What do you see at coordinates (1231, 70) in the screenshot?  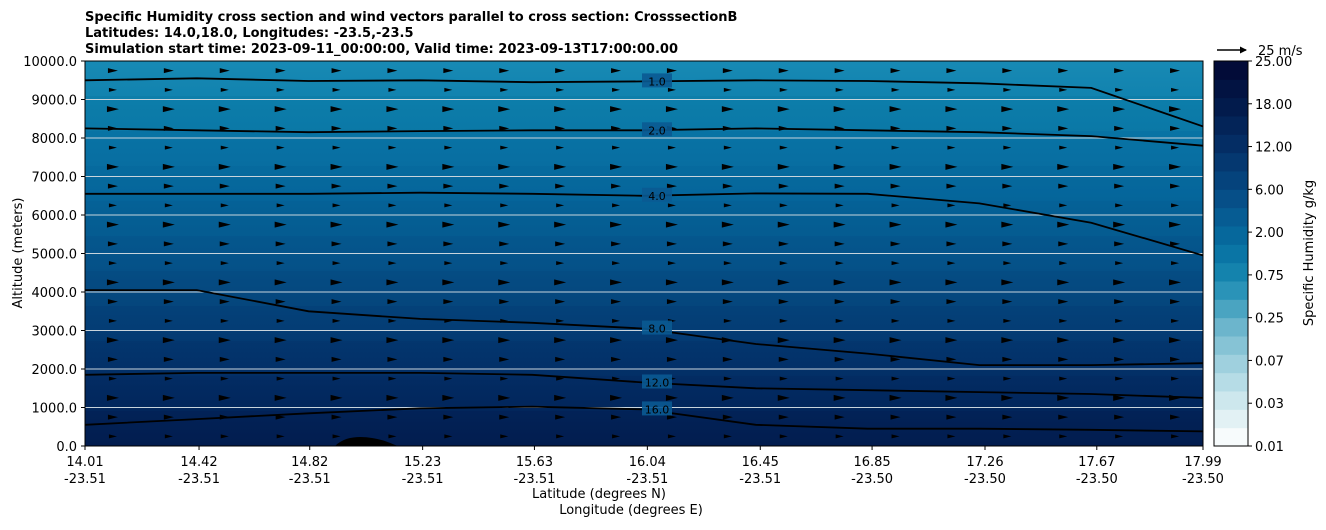 I see `colorbar-swatch` at bounding box center [1231, 70].